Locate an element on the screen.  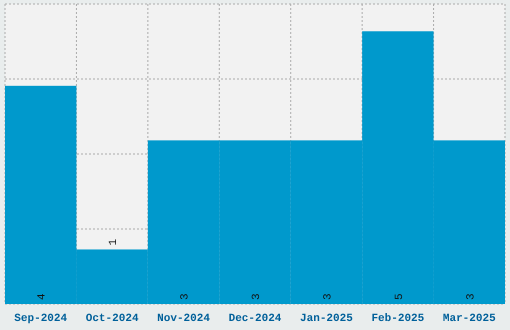
x-tick-label: Feb-2025 is located at coordinates (398, 319).